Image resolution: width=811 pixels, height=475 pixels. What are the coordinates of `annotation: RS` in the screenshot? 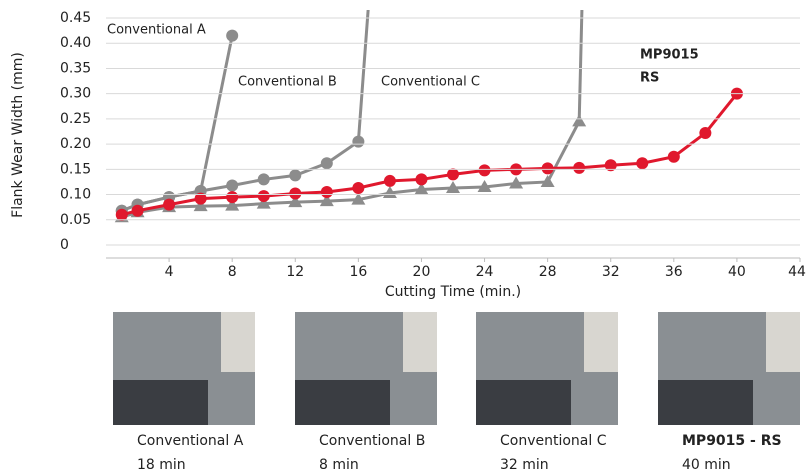 It's located at (649, 78).